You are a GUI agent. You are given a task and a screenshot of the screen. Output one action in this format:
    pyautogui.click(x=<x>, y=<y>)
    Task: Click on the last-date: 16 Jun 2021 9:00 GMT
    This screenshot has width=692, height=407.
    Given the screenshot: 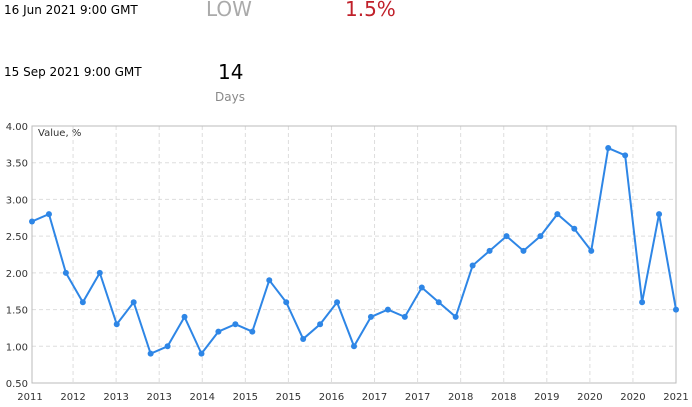 What is the action you would take?
    pyautogui.click(x=71, y=10)
    